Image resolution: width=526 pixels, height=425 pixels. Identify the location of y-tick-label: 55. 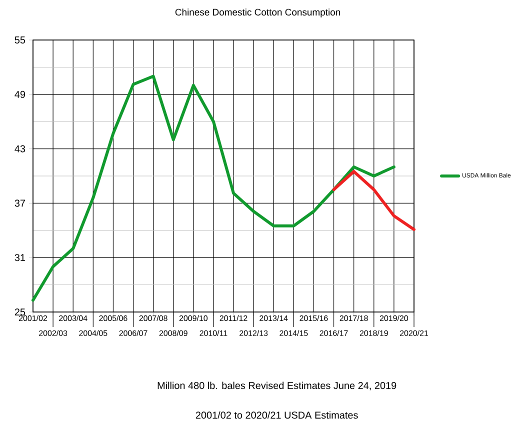
(20, 40).